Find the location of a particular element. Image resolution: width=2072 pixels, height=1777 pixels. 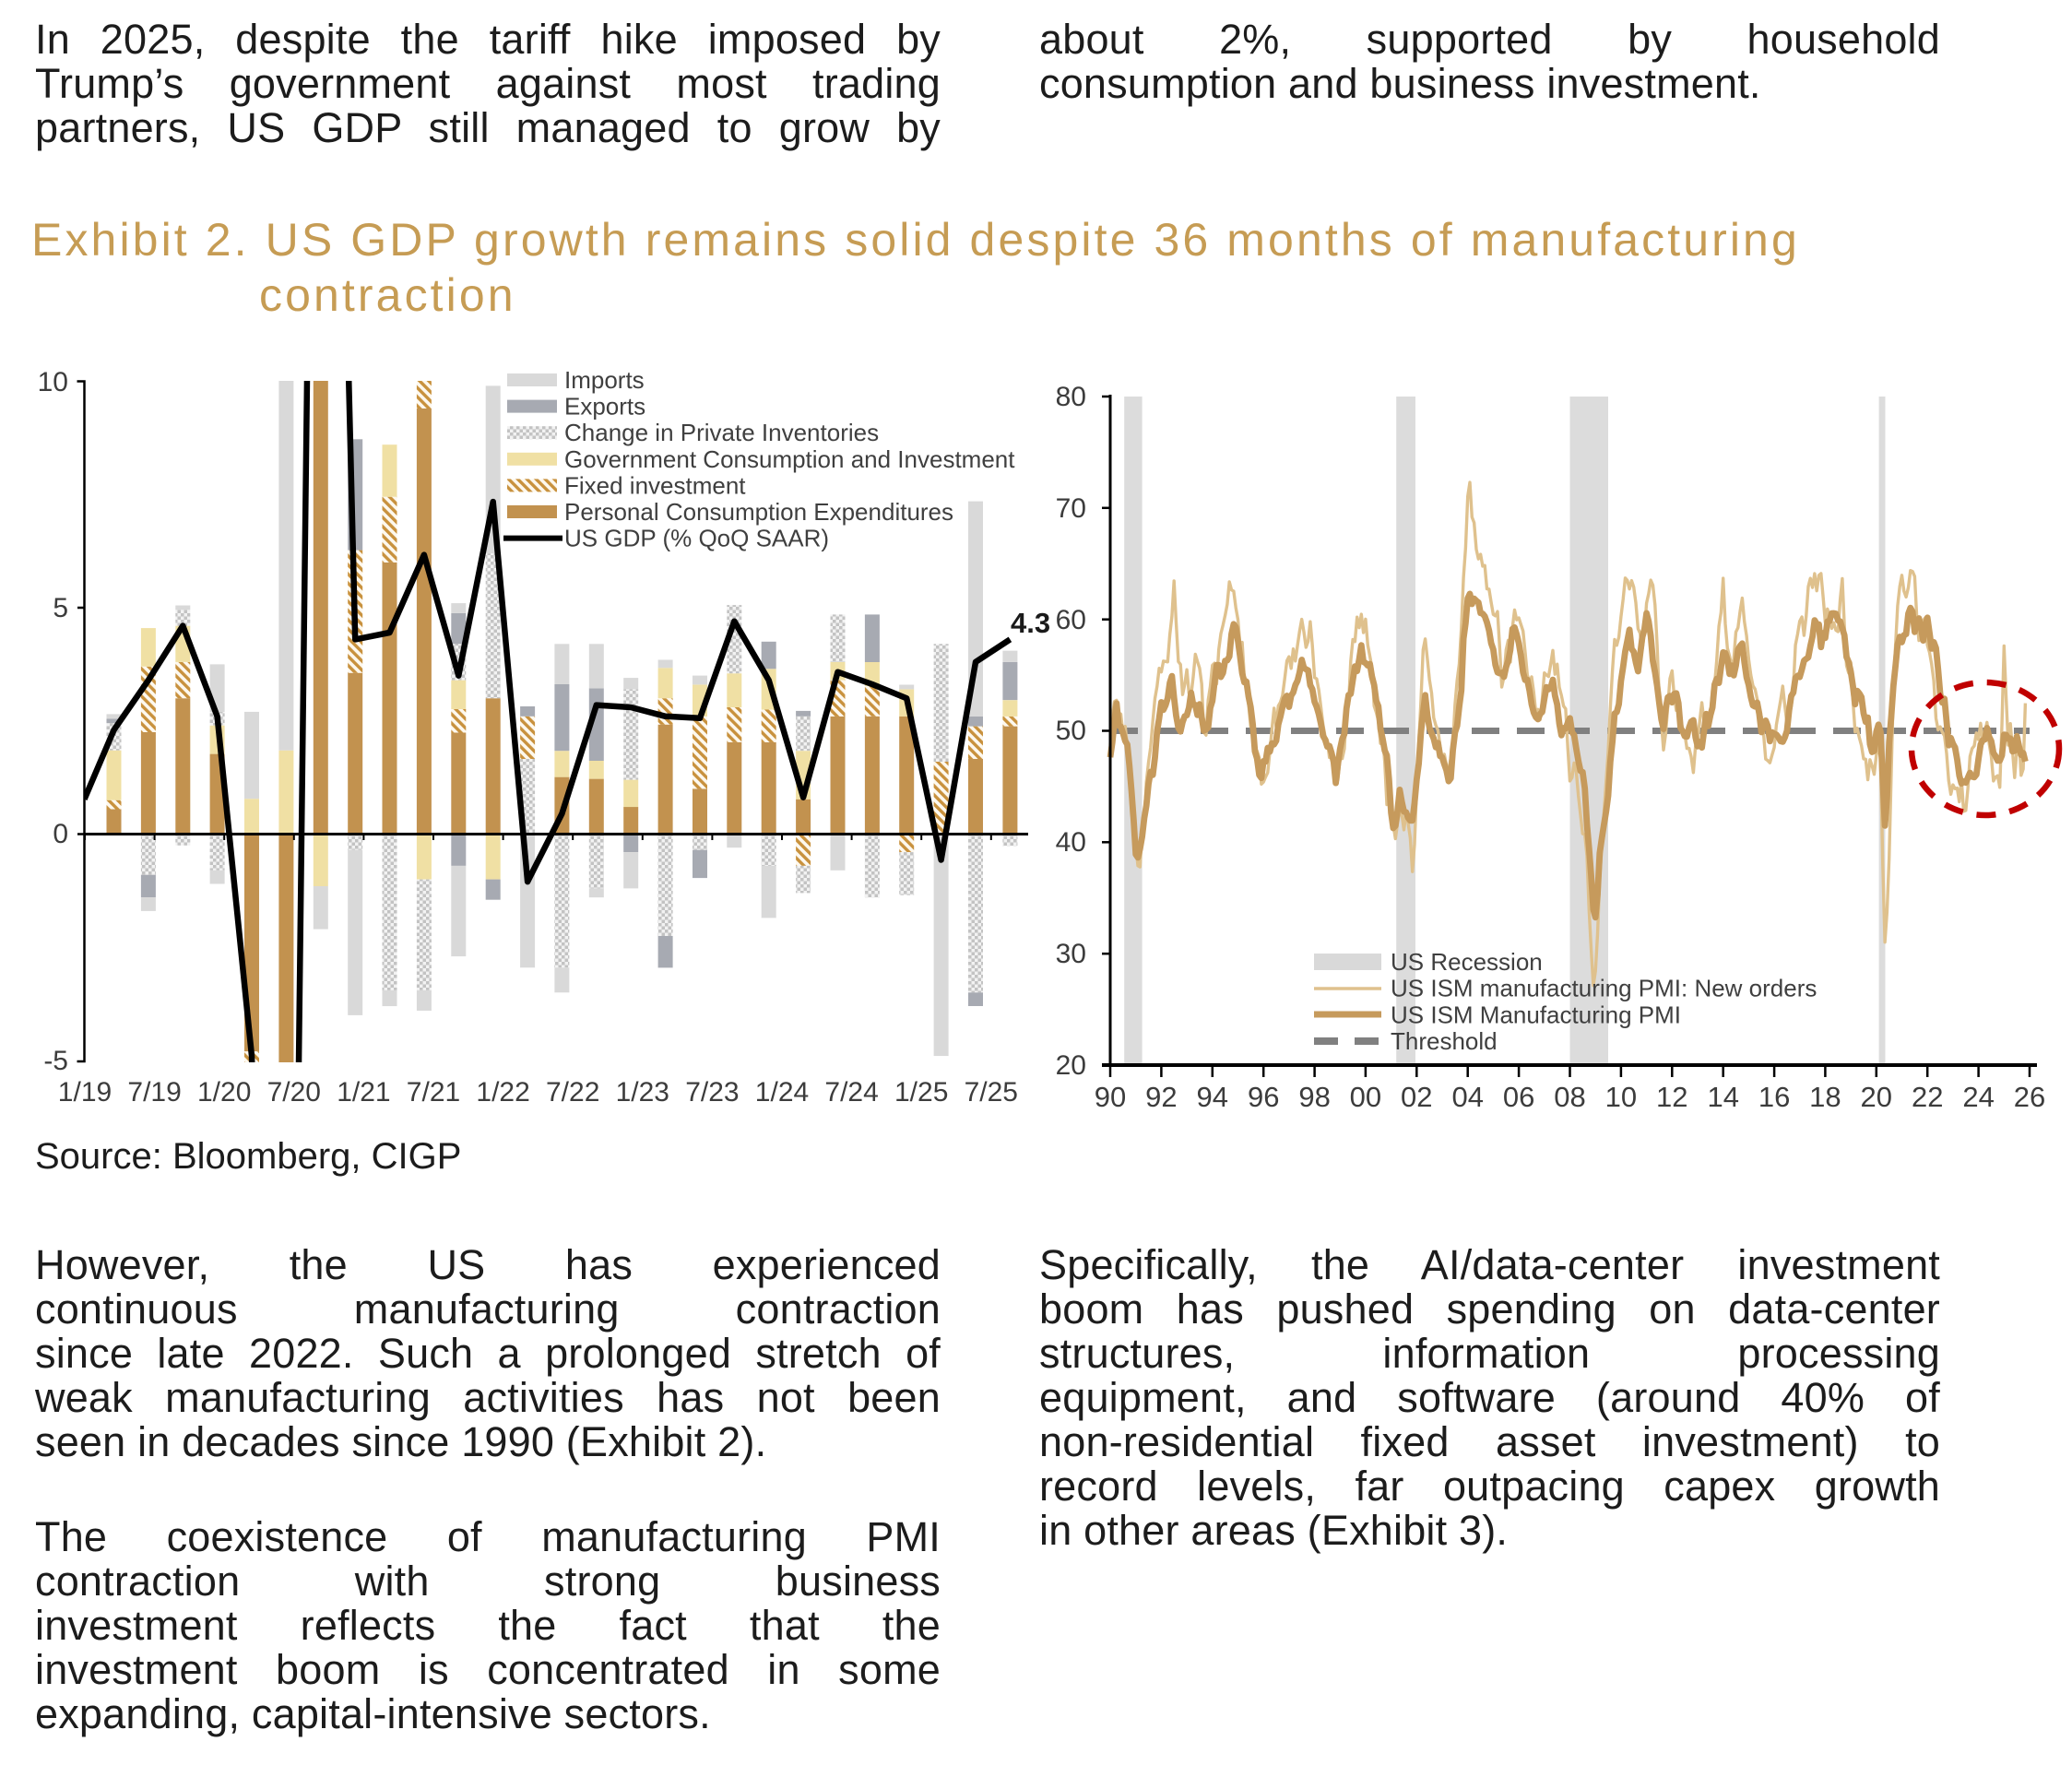

svg-text:Personal Consumption Expenditu: Personal Consumption Expenditures is located at coordinates (758, 512).